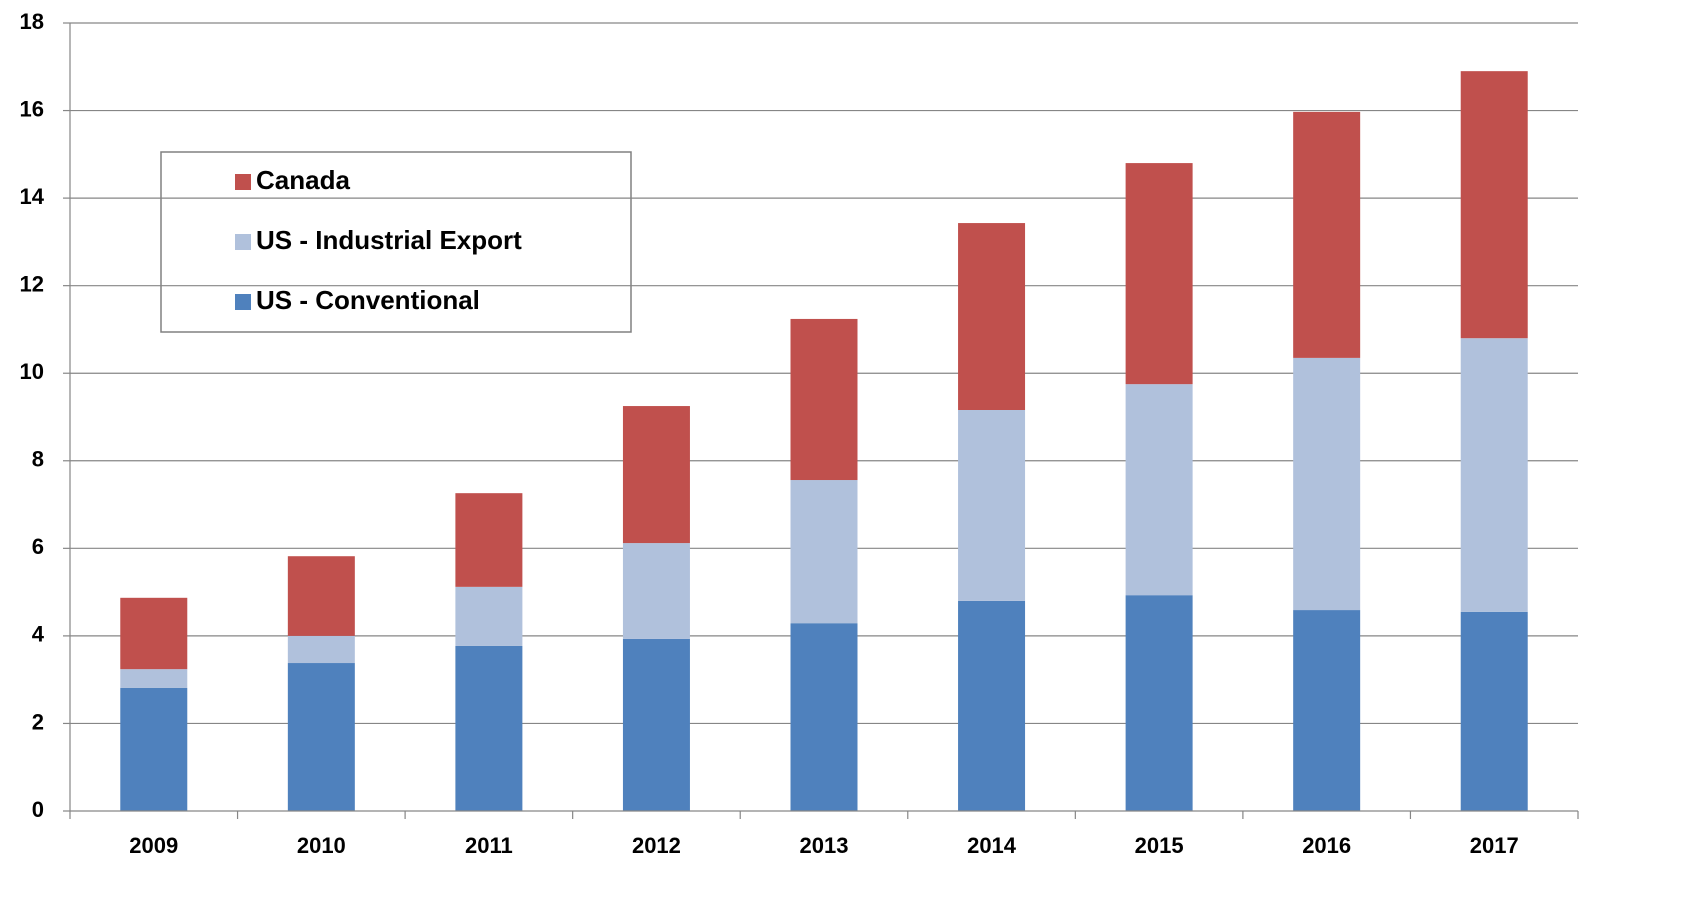  Describe the element at coordinates (1326, 845) in the screenshot. I see `x-tick-label: 2016` at that location.